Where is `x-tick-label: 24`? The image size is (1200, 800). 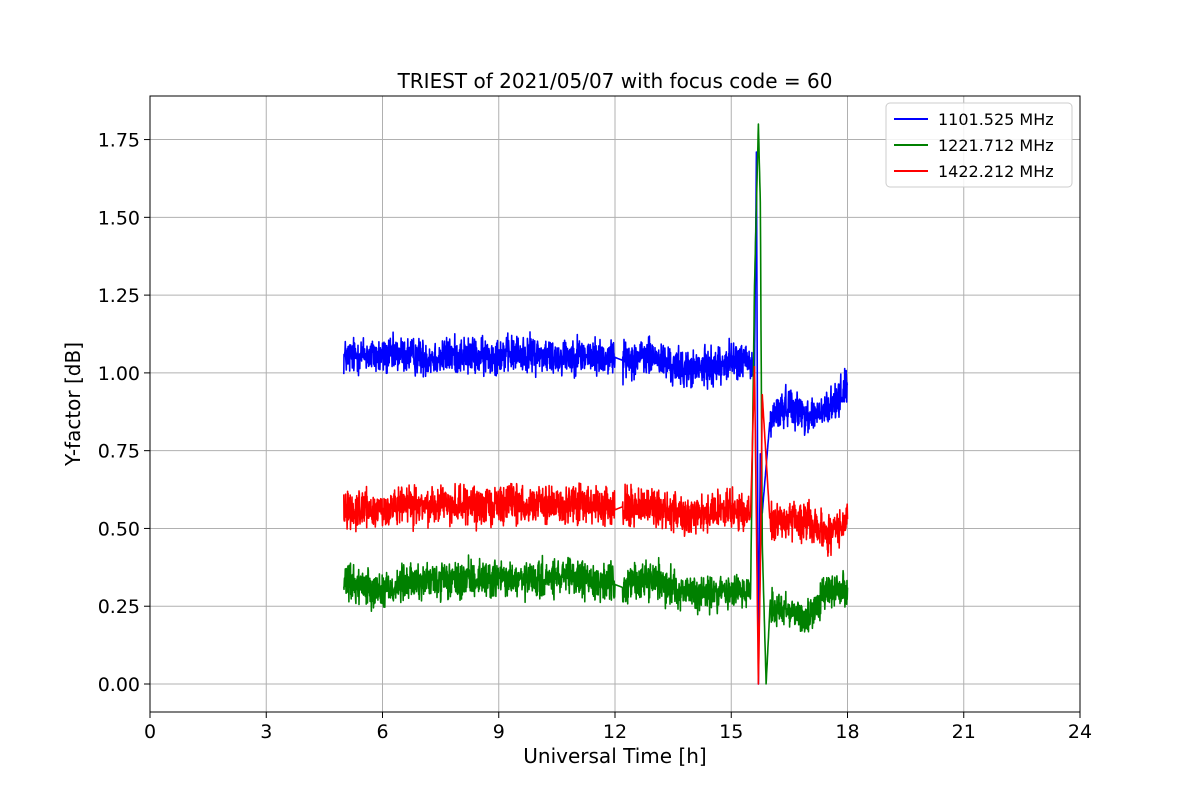
x-tick-label: 24 is located at coordinates (1080, 732).